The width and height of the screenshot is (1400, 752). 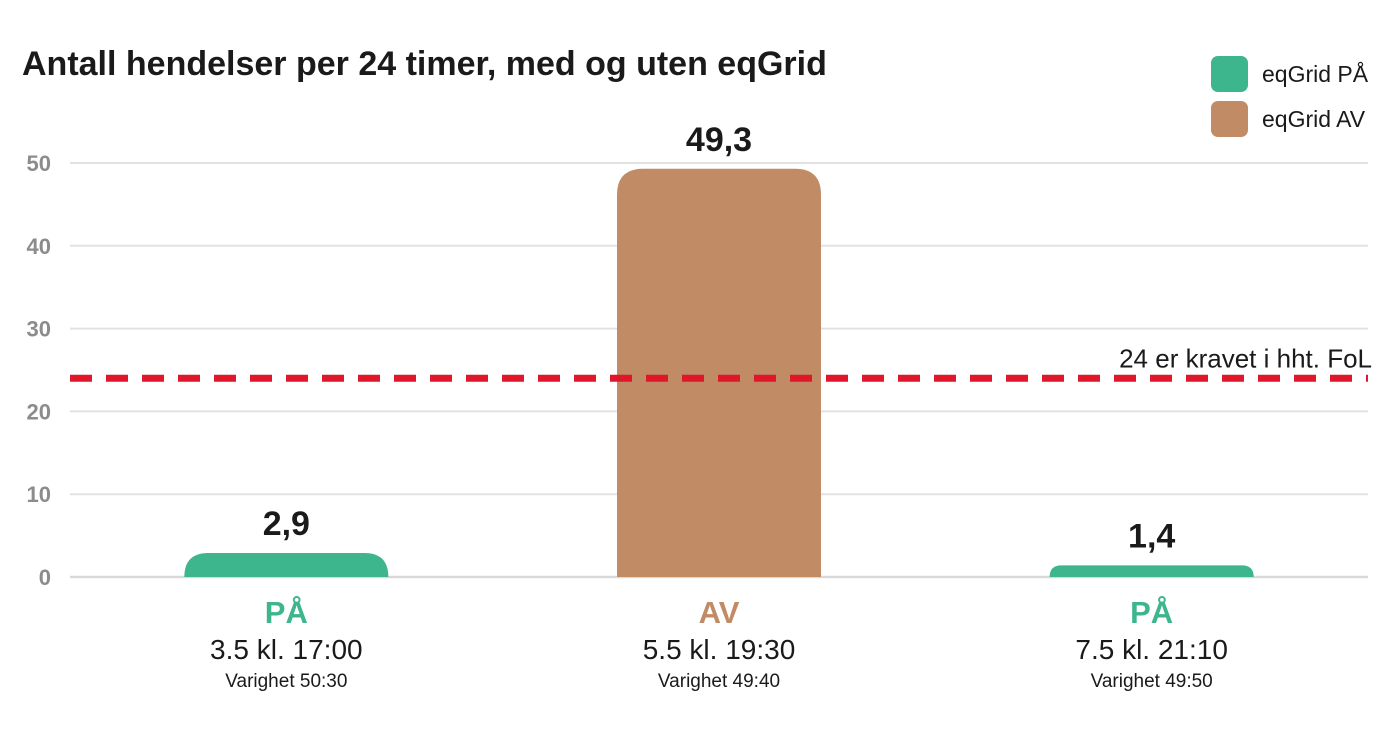 What do you see at coordinates (1151, 536) in the screenshot?
I see `bar-value-label: 1,4` at bounding box center [1151, 536].